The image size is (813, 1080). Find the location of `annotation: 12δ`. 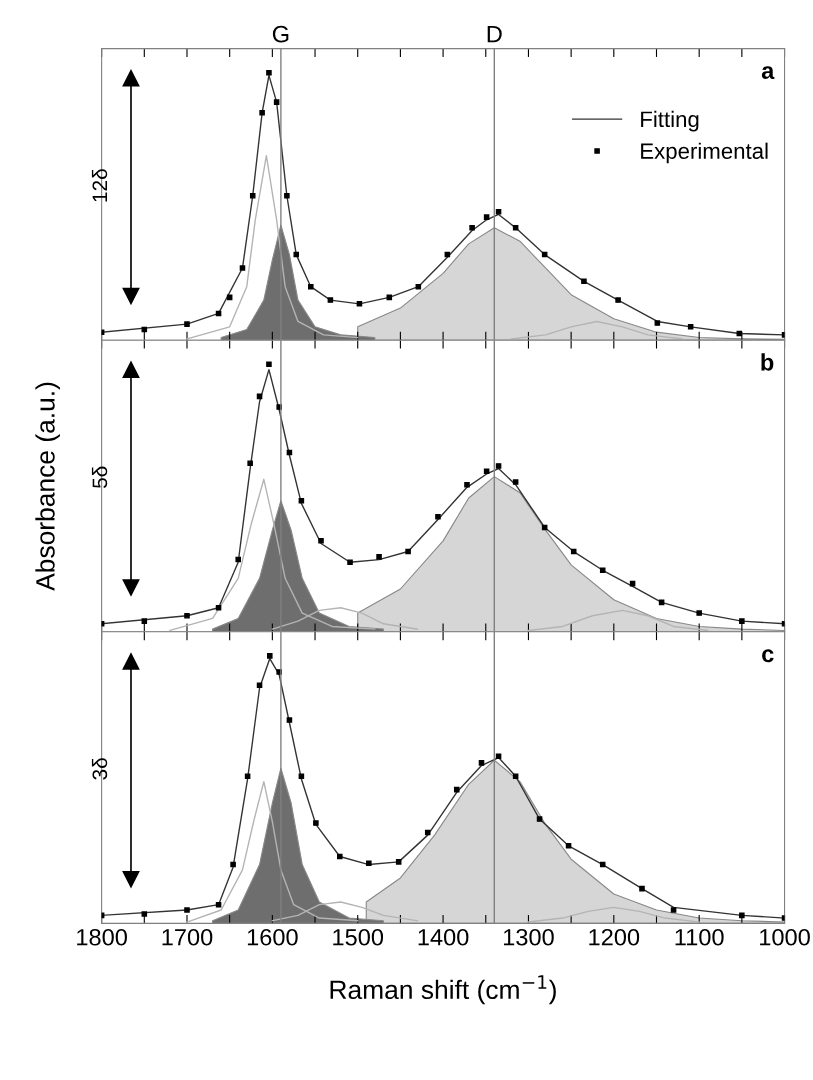

annotation: 12δ is located at coordinates (99, 185).